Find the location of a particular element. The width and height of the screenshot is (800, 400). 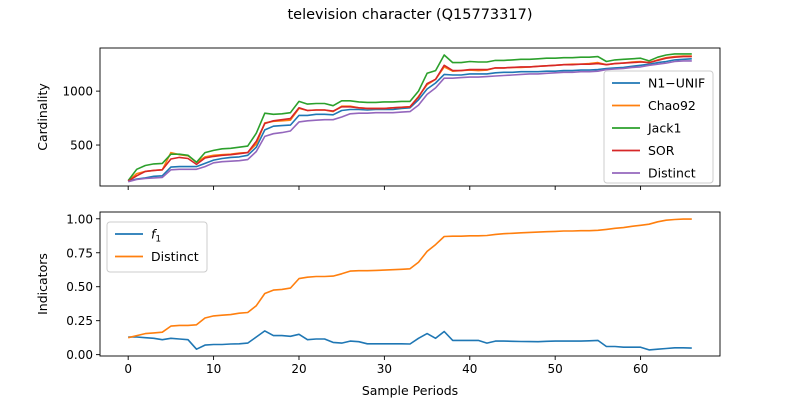

legend: f1 Distinct is located at coordinates (157, 247).